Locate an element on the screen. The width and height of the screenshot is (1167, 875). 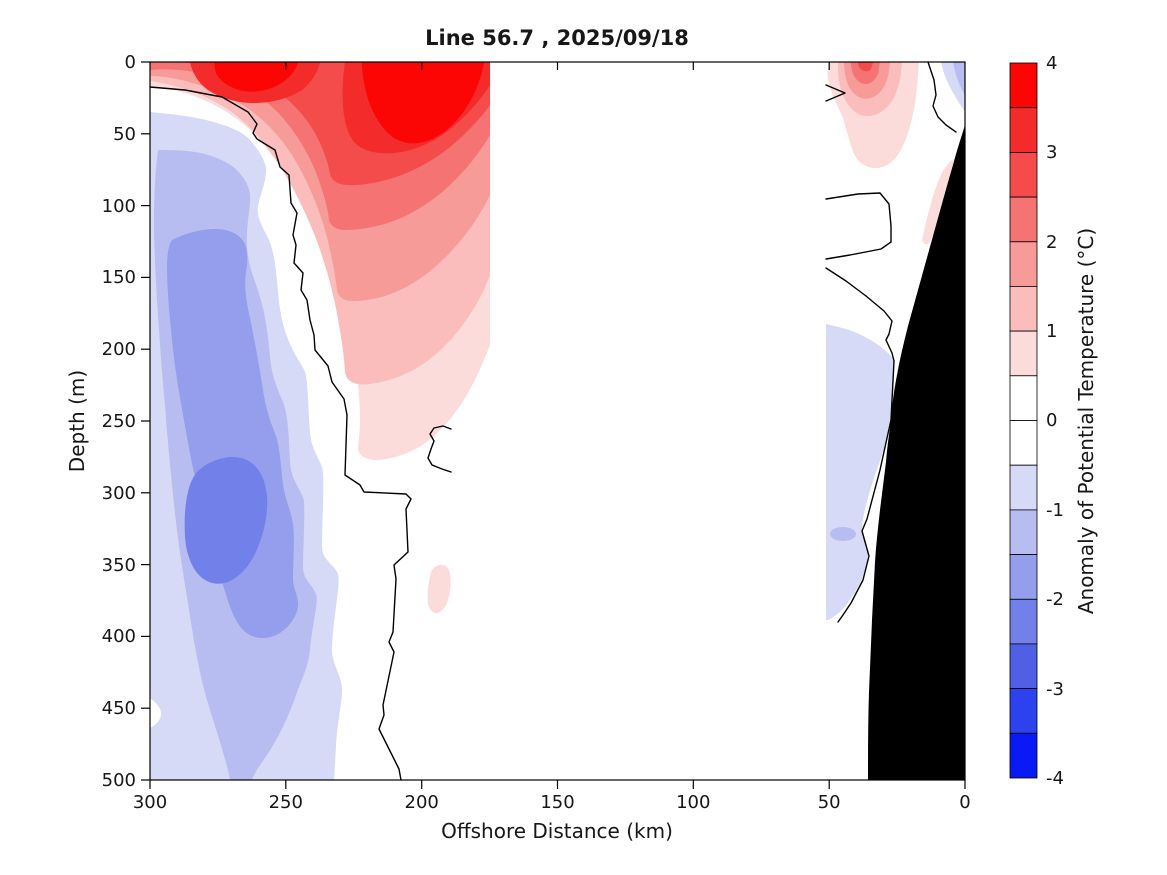
x-tick-label-50: 50 is located at coordinates (829, 802).